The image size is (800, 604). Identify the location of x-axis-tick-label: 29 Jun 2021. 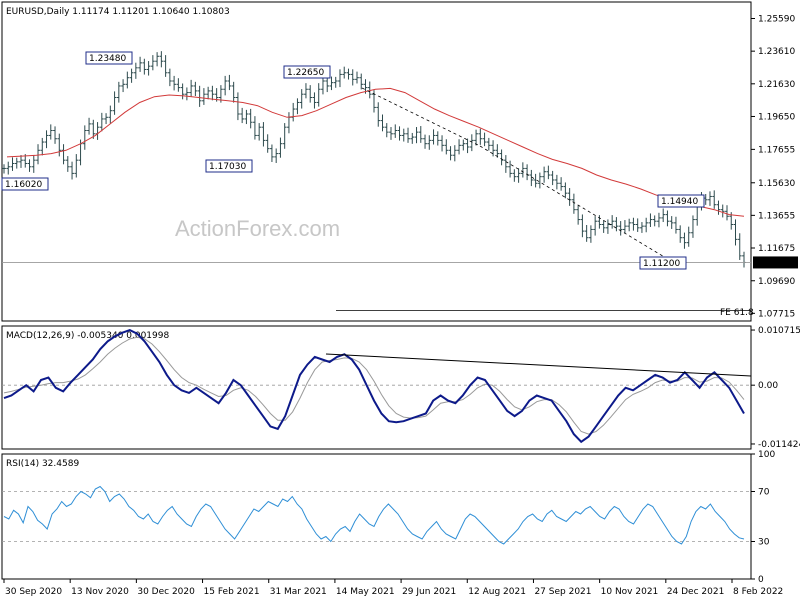
(429, 592).